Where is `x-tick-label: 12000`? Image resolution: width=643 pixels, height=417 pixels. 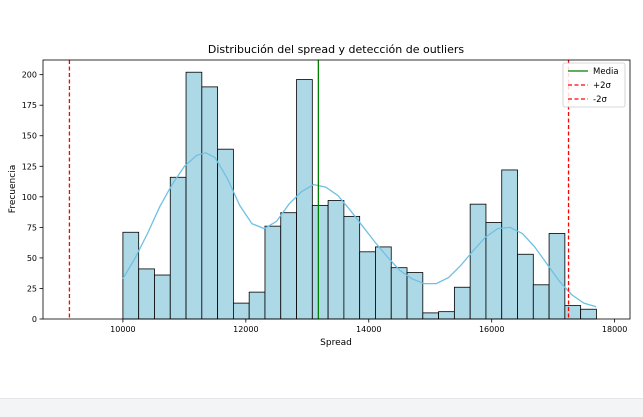 x-tick-label: 12000 is located at coordinates (245, 329).